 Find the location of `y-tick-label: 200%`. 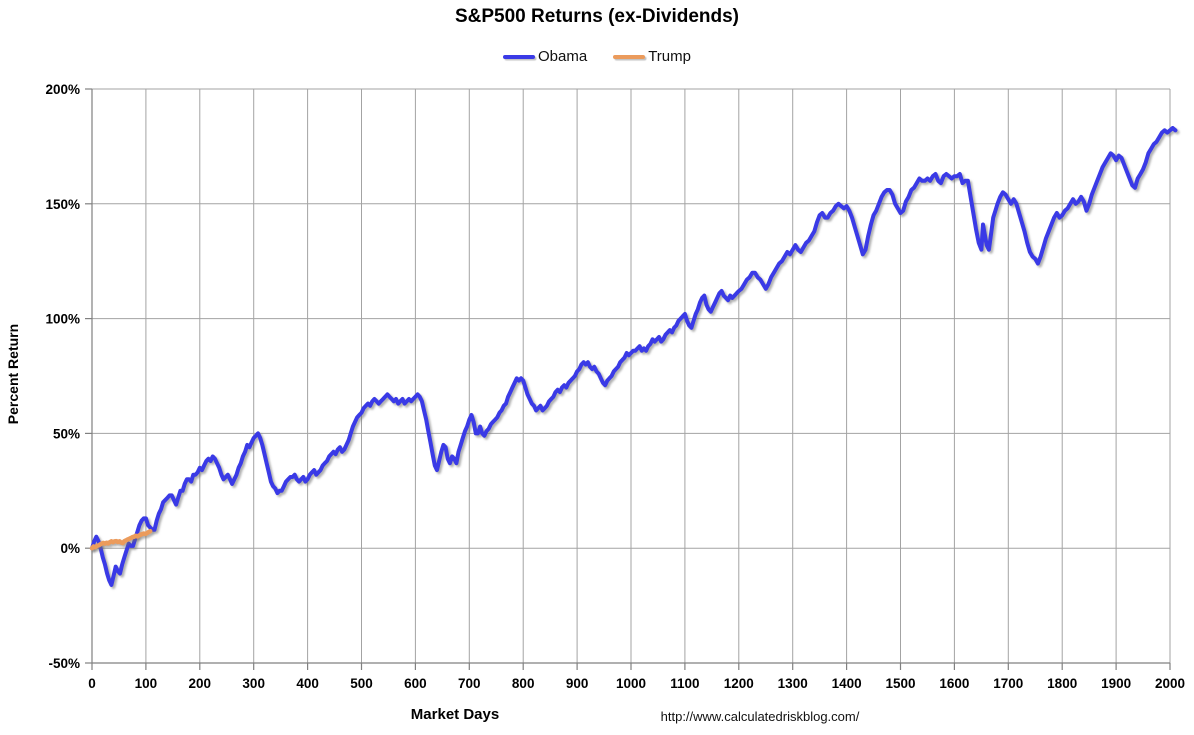

y-tick-label: 200% is located at coordinates (62, 89).